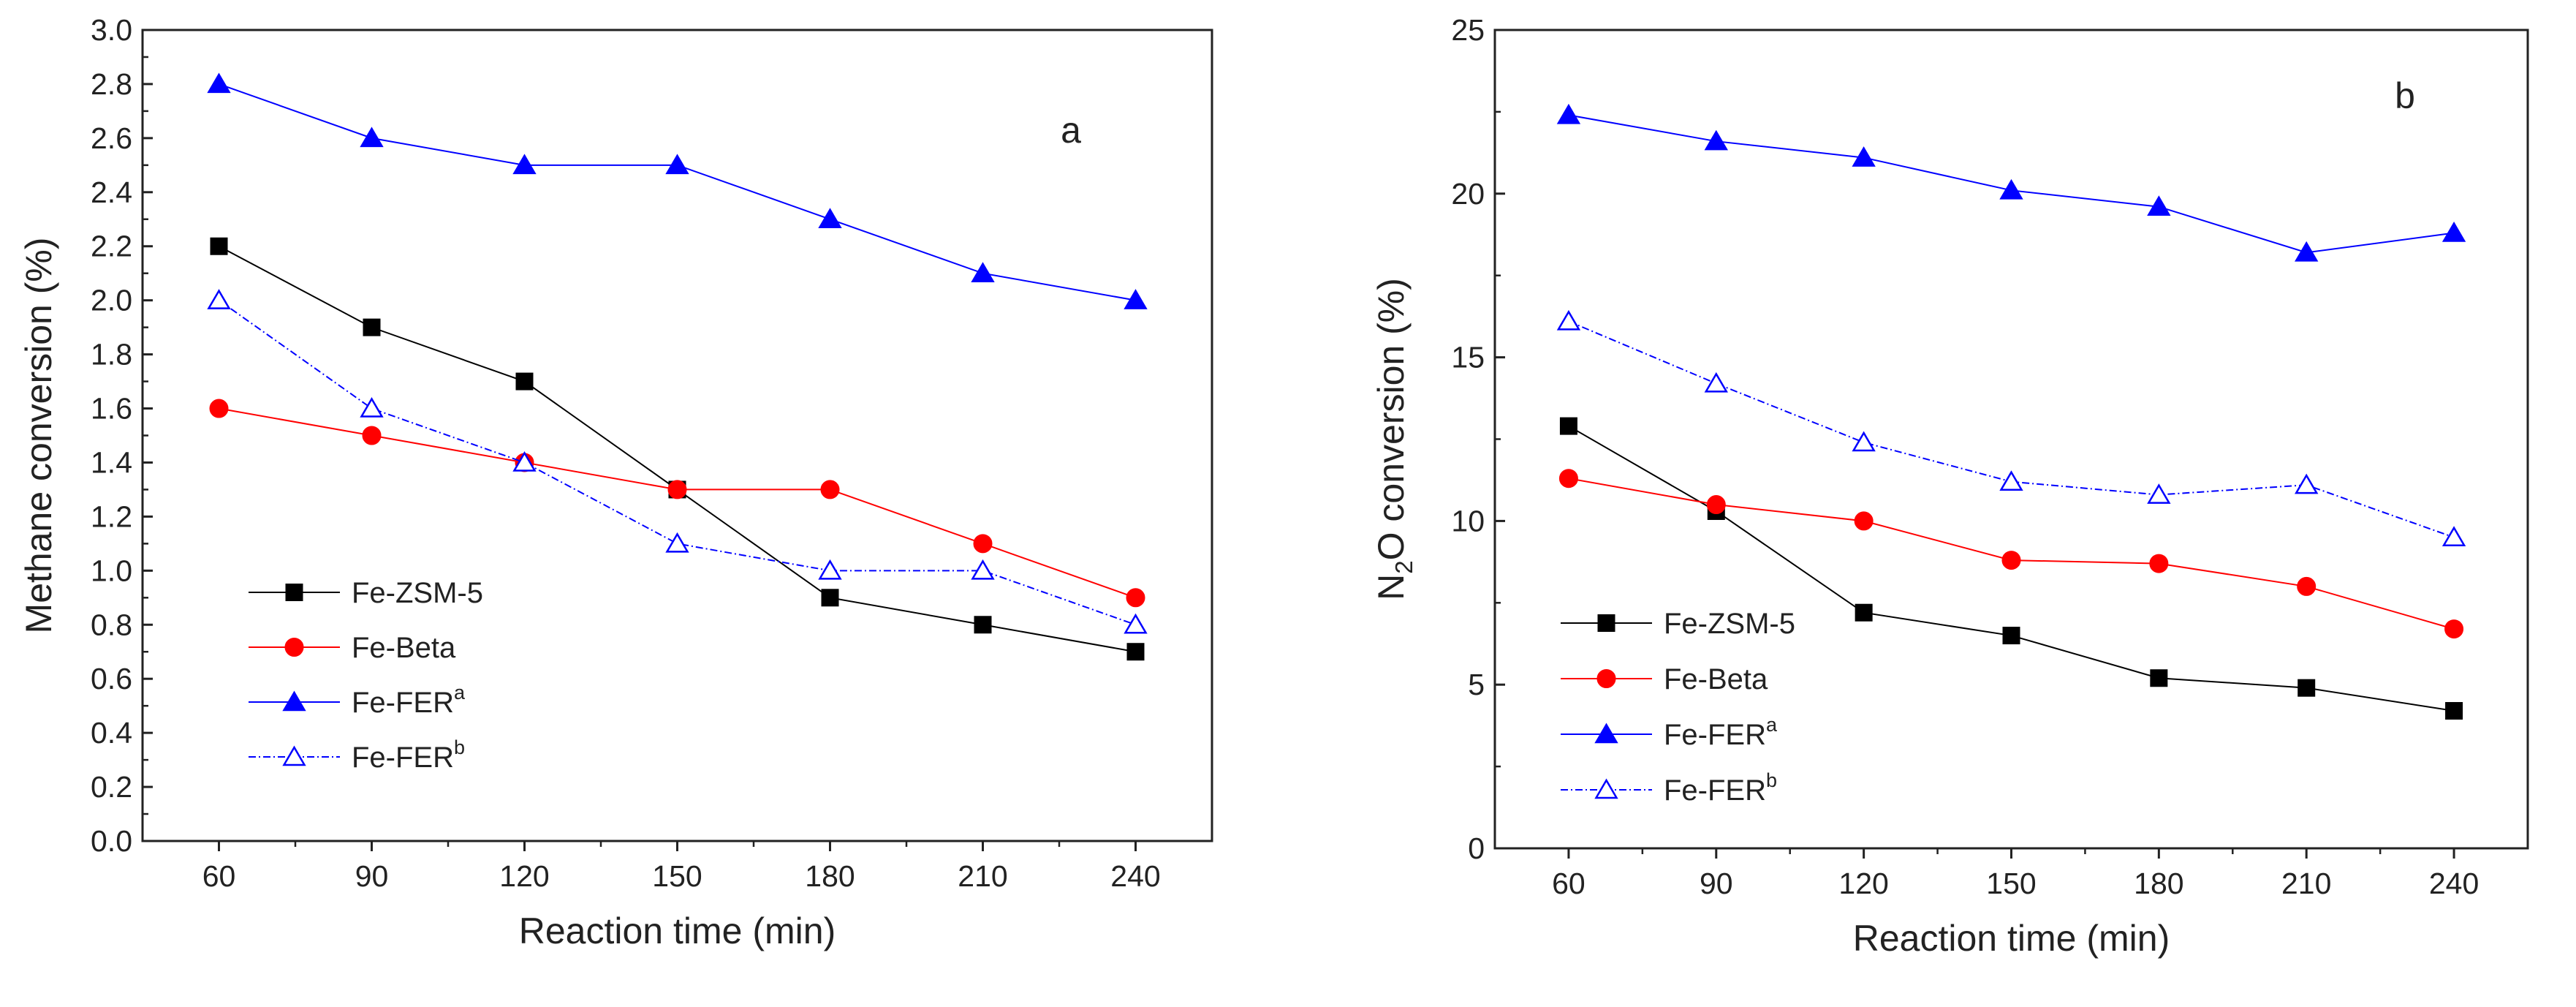  What do you see at coordinates (111, 462) in the screenshot?
I see `y-tick-label: 1.4` at bounding box center [111, 462].